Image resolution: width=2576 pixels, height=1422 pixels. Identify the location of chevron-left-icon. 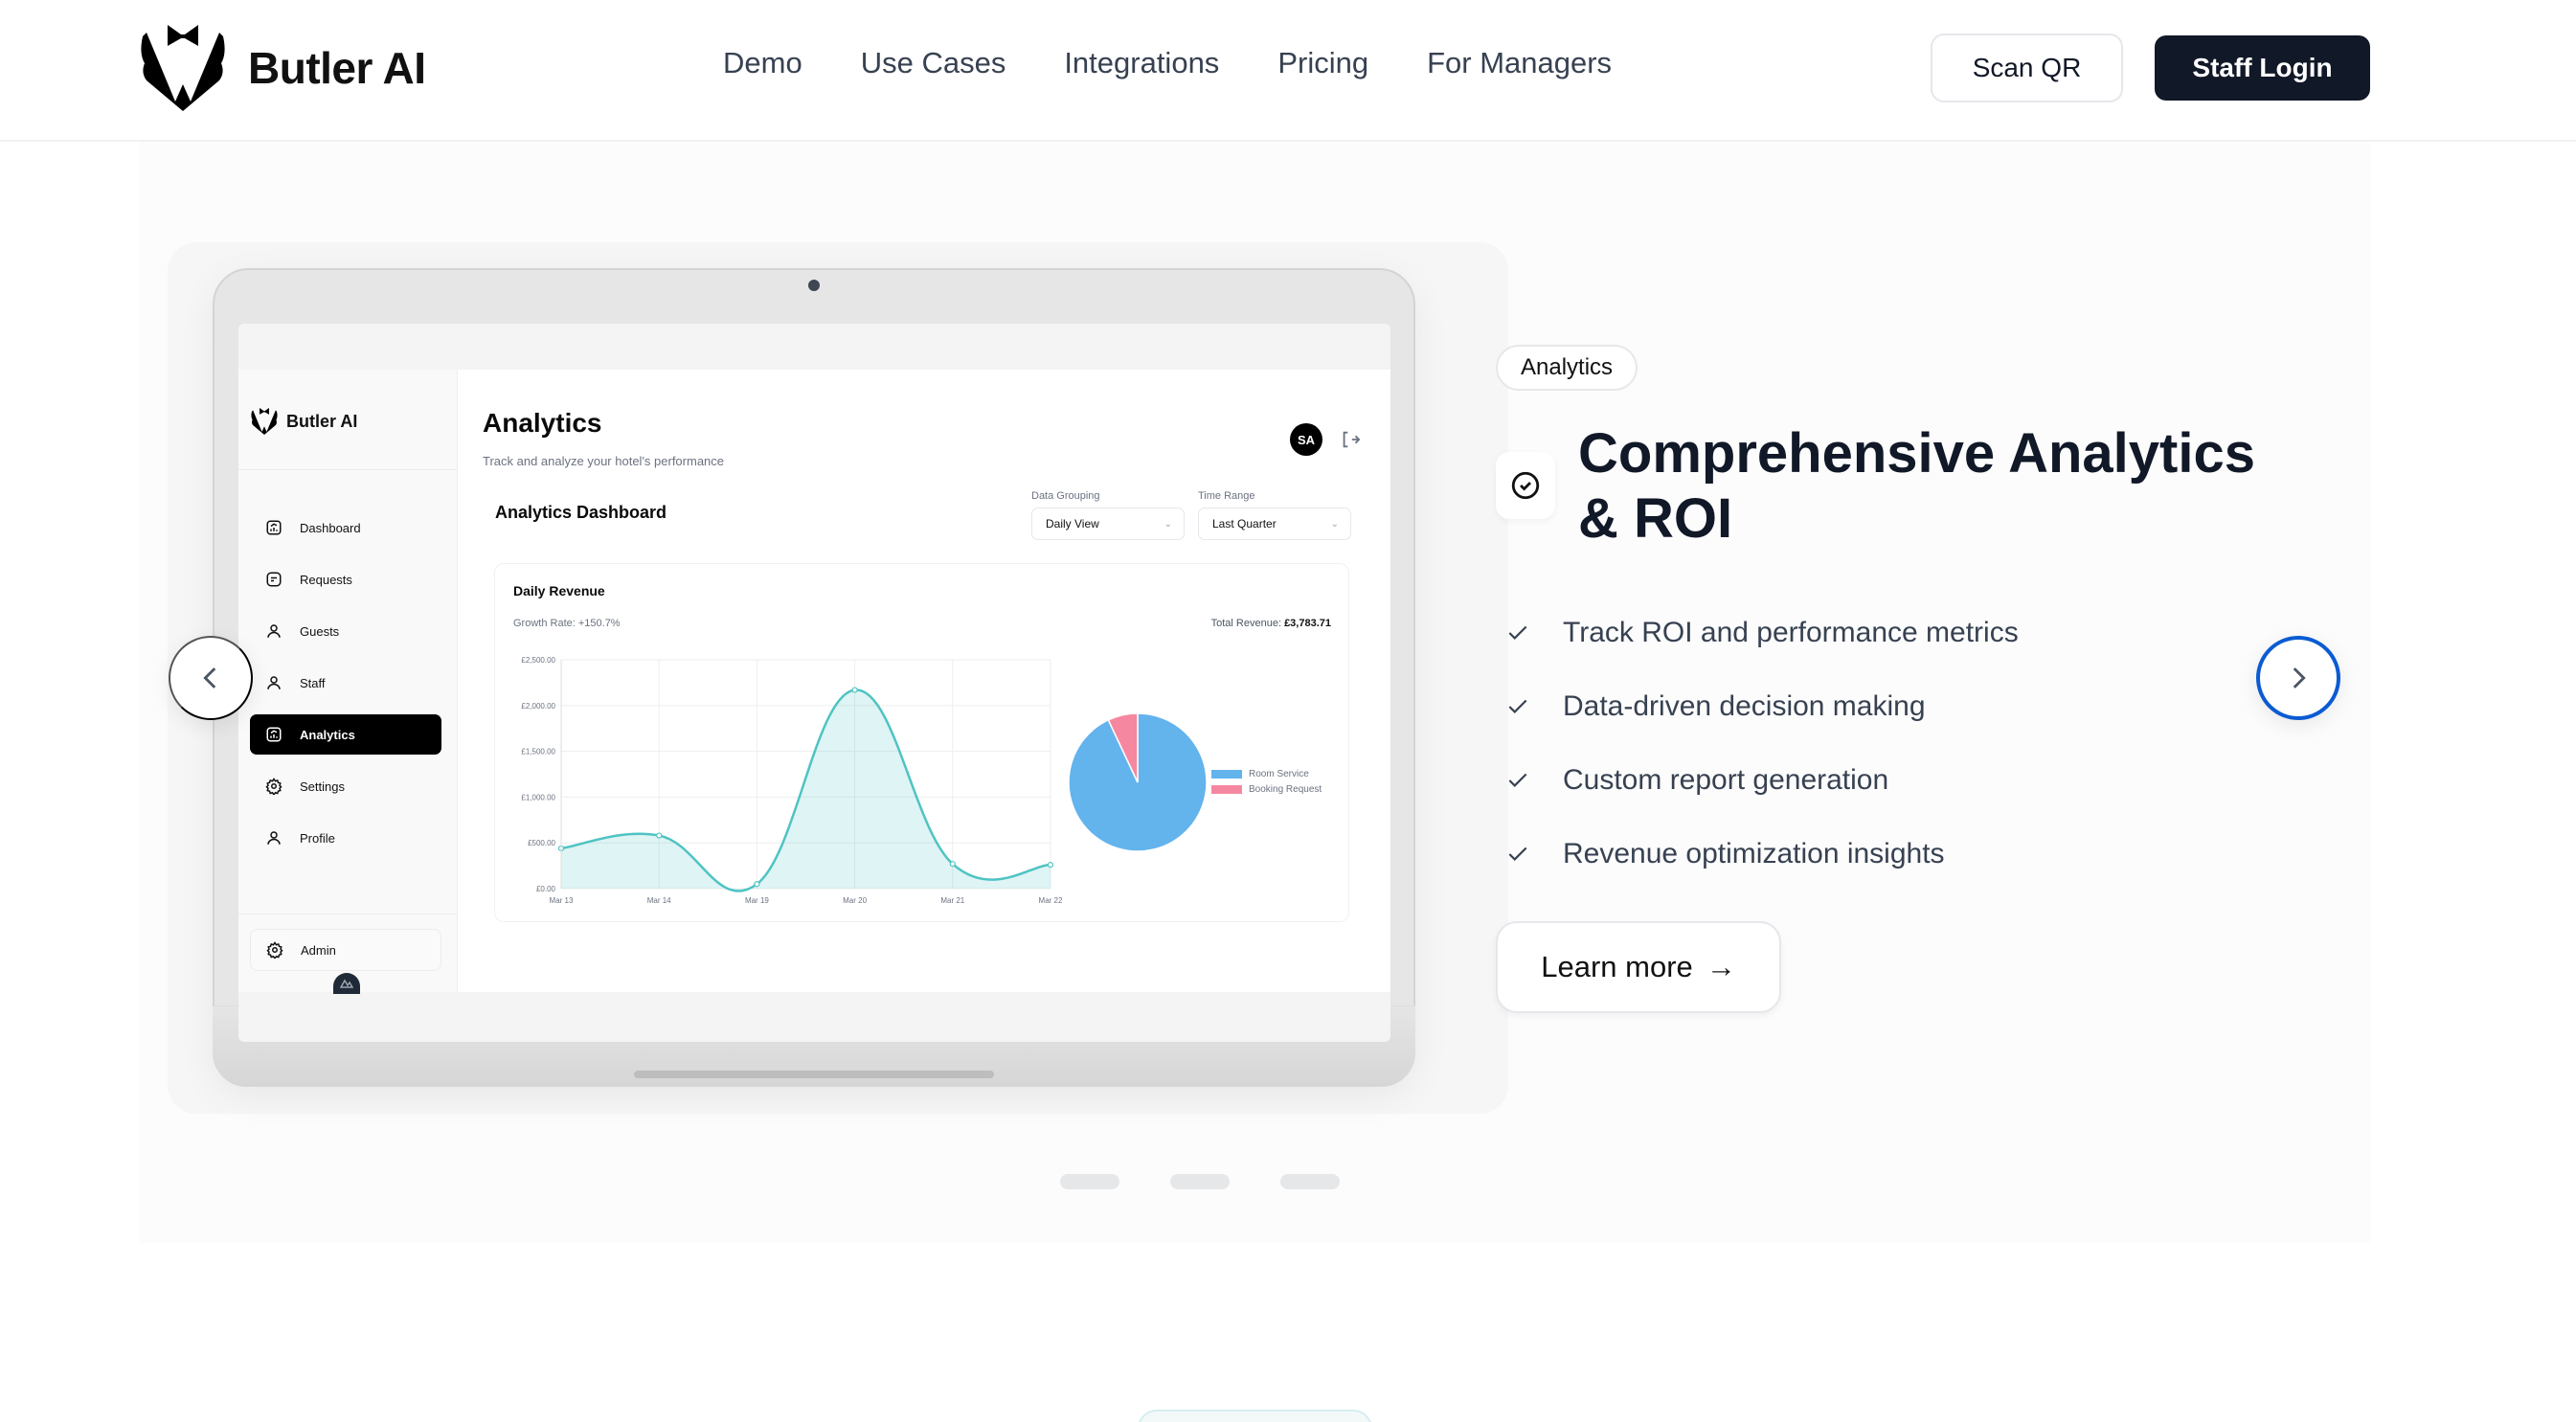
(209, 677).